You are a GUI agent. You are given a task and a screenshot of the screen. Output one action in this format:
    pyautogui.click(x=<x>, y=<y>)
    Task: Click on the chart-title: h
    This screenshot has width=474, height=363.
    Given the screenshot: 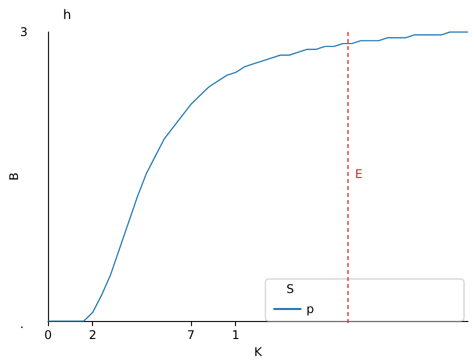 What is the action you would take?
    pyautogui.click(x=67, y=15)
    